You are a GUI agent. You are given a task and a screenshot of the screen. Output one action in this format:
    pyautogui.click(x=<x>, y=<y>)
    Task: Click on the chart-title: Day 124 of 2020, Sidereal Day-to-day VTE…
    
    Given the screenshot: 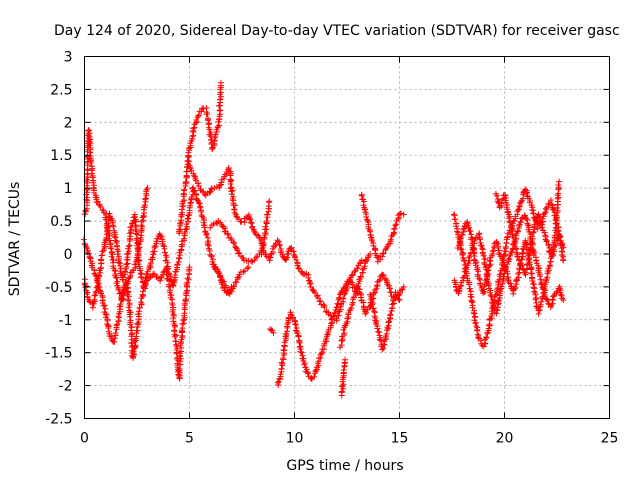 What is the action you would take?
    pyautogui.click(x=337, y=31)
    